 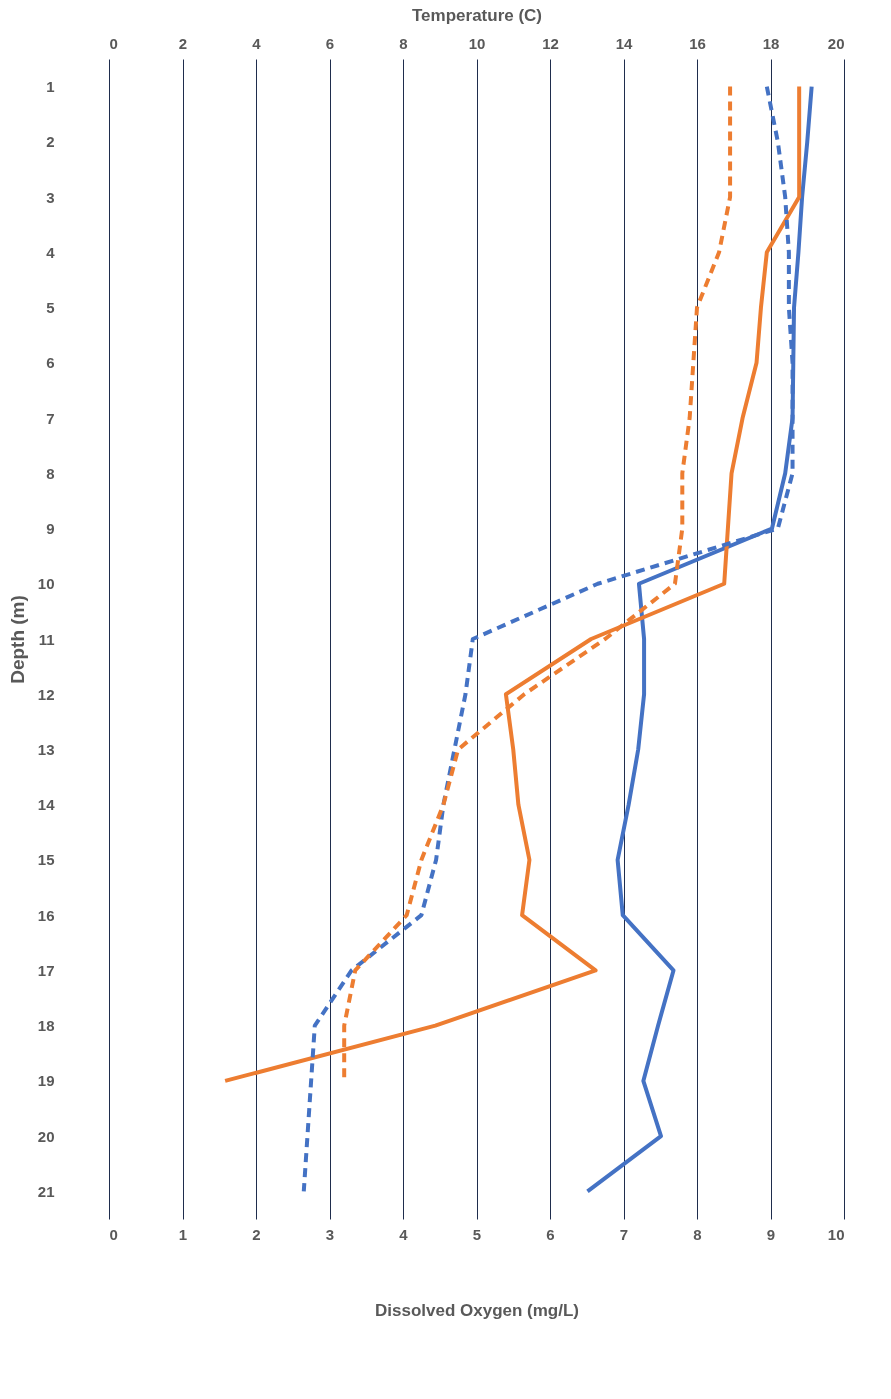 I want to click on y-axis-title: Depth (m), so click(x=17, y=639).